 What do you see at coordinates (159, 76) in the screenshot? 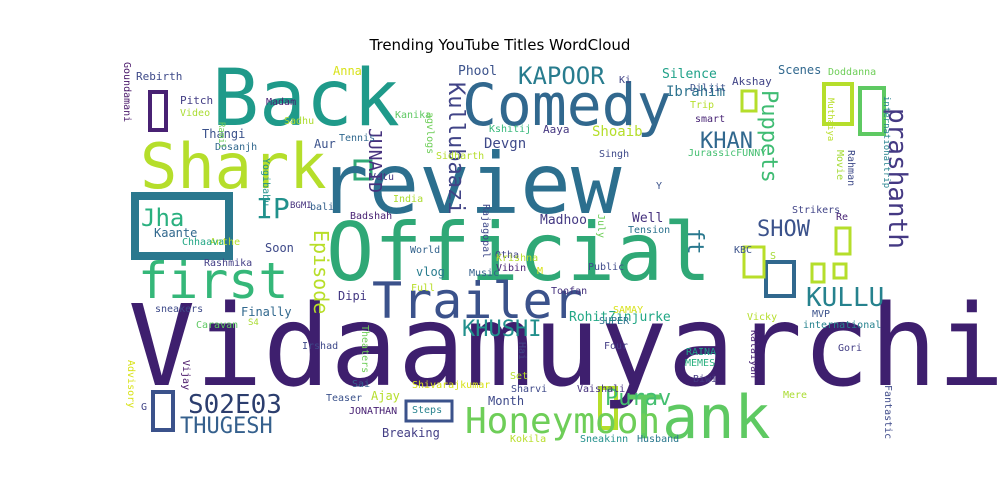
I see `cloud-word: Rebirth` at bounding box center [159, 76].